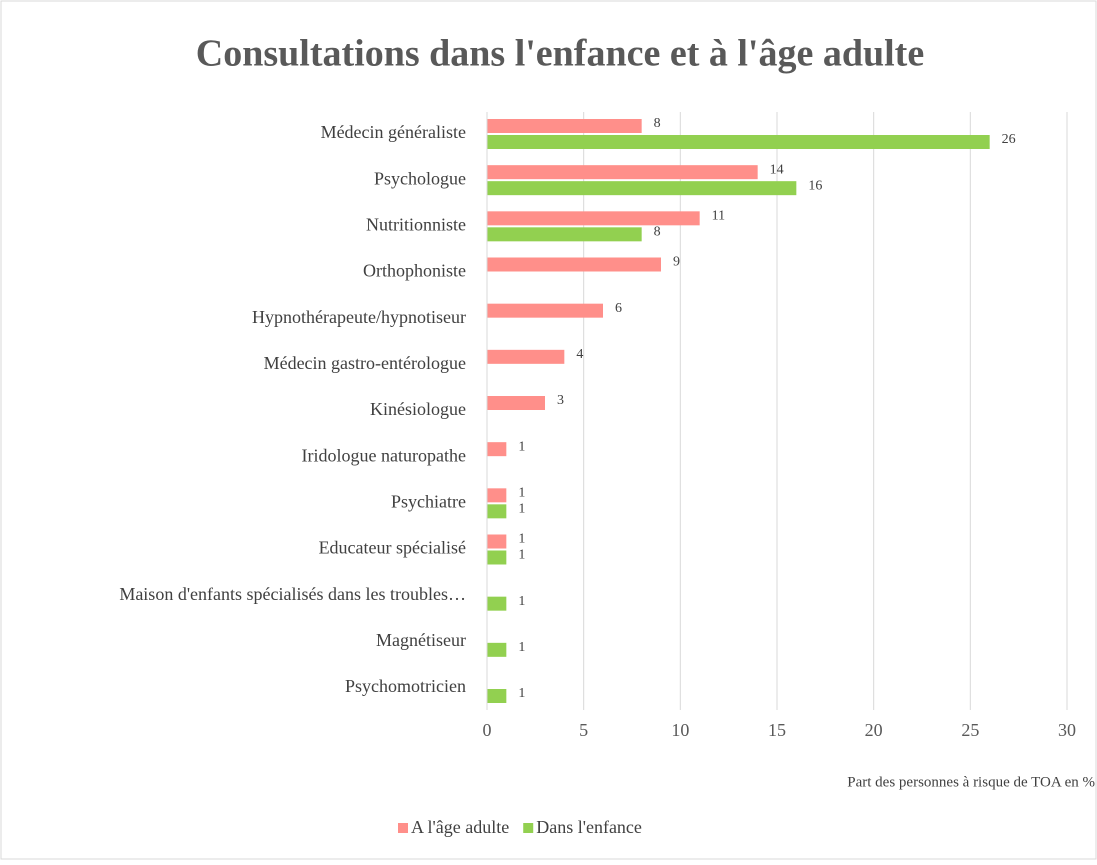 The image size is (1097, 865). What do you see at coordinates (359, 317) in the screenshot?
I see `y-tick-label: Hypnothérapeute/hypnotiseur` at bounding box center [359, 317].